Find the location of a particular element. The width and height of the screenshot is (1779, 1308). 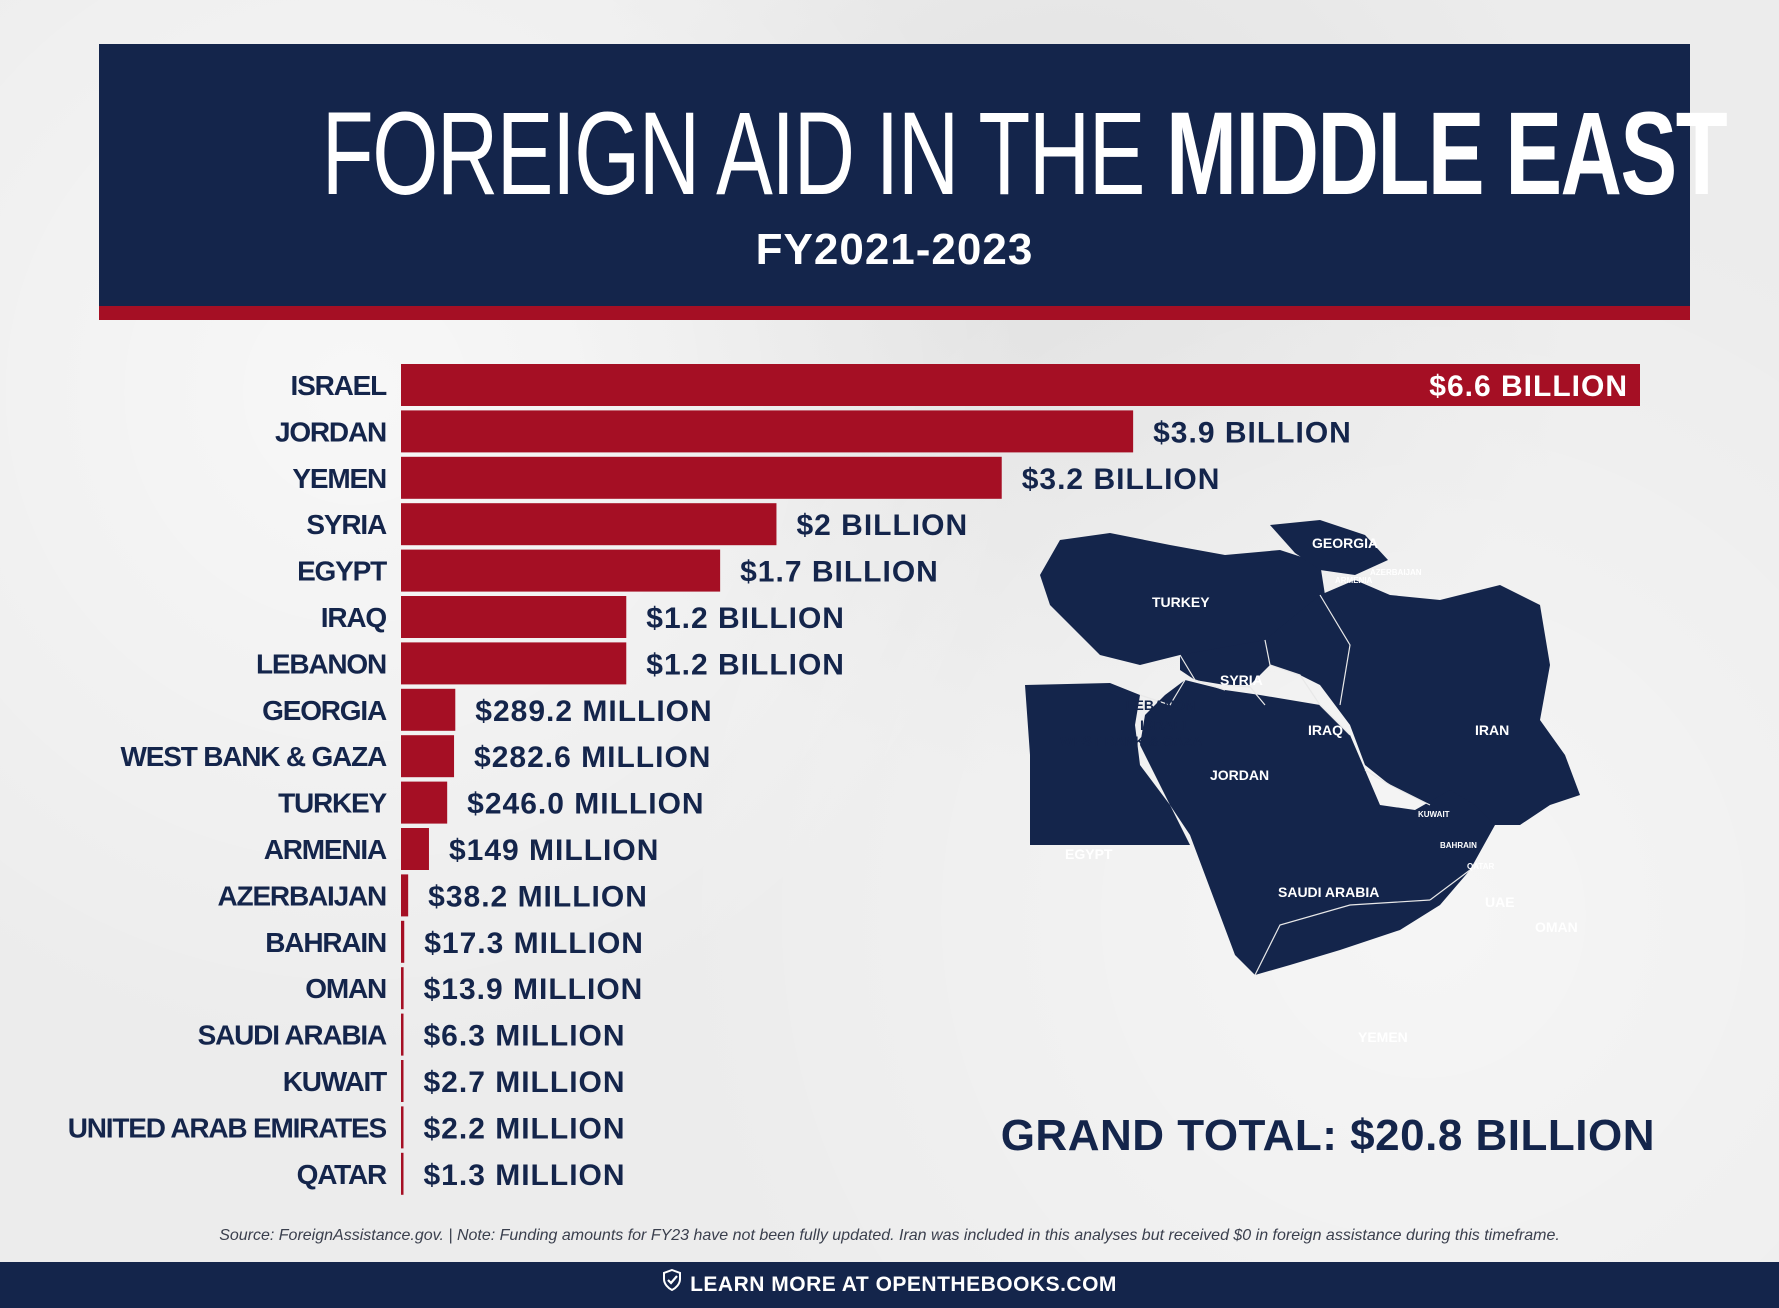

map-label-georgia: GEORGIA is located at coordinates (1345, 543).